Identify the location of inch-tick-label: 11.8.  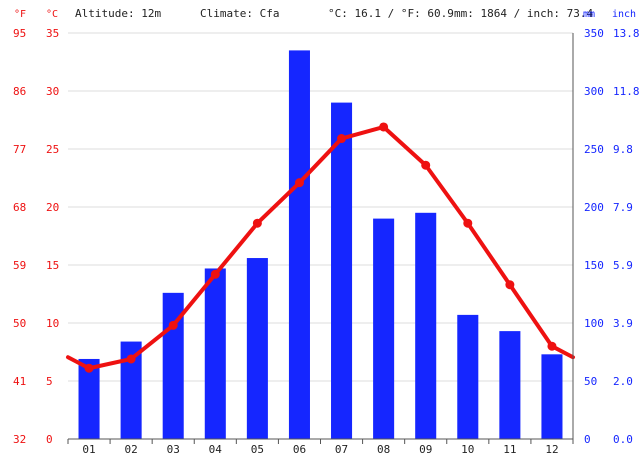
(626, 91).